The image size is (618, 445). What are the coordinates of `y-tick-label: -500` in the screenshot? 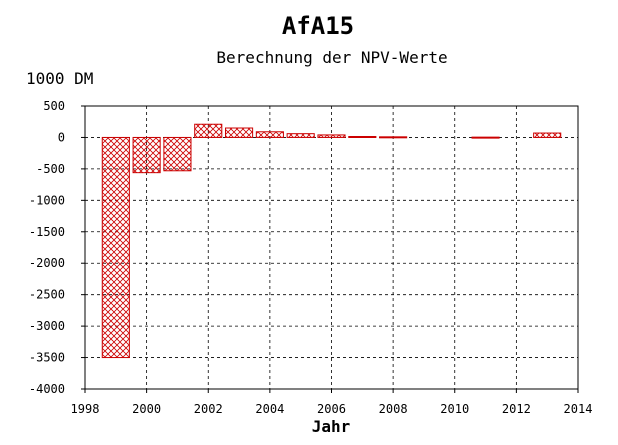 It's located at (50, 169).